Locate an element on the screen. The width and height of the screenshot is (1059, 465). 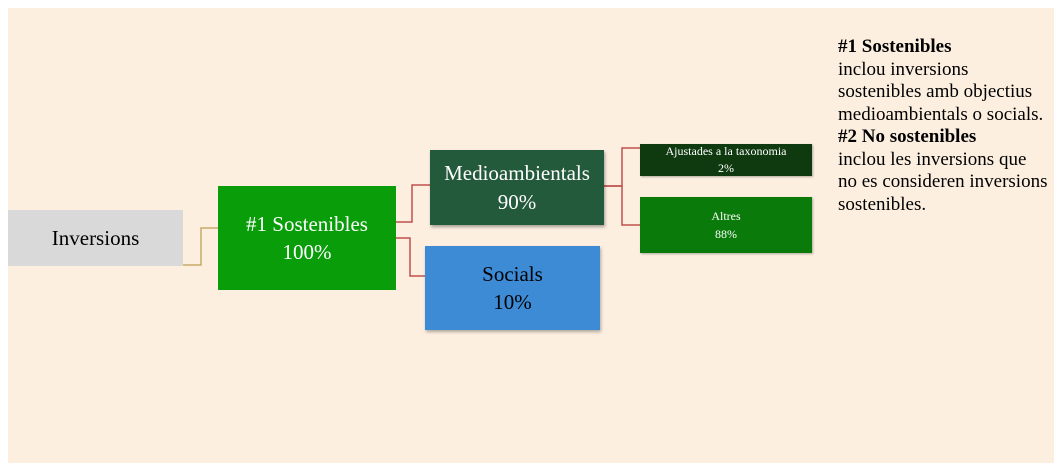
node-inversions-label: Inversions is located at coordinates (95, 237).